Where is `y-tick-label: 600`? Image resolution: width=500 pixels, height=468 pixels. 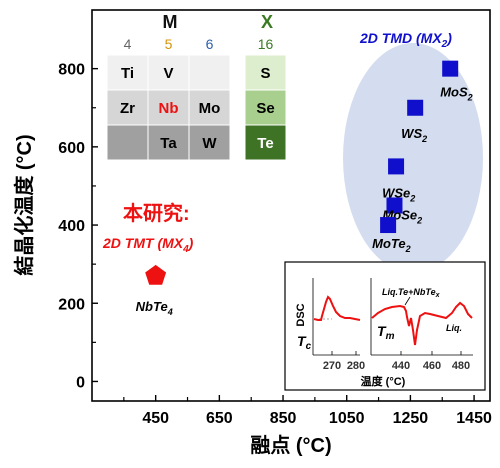 y-tick-label: 600 is located at coordinates (71, 148).